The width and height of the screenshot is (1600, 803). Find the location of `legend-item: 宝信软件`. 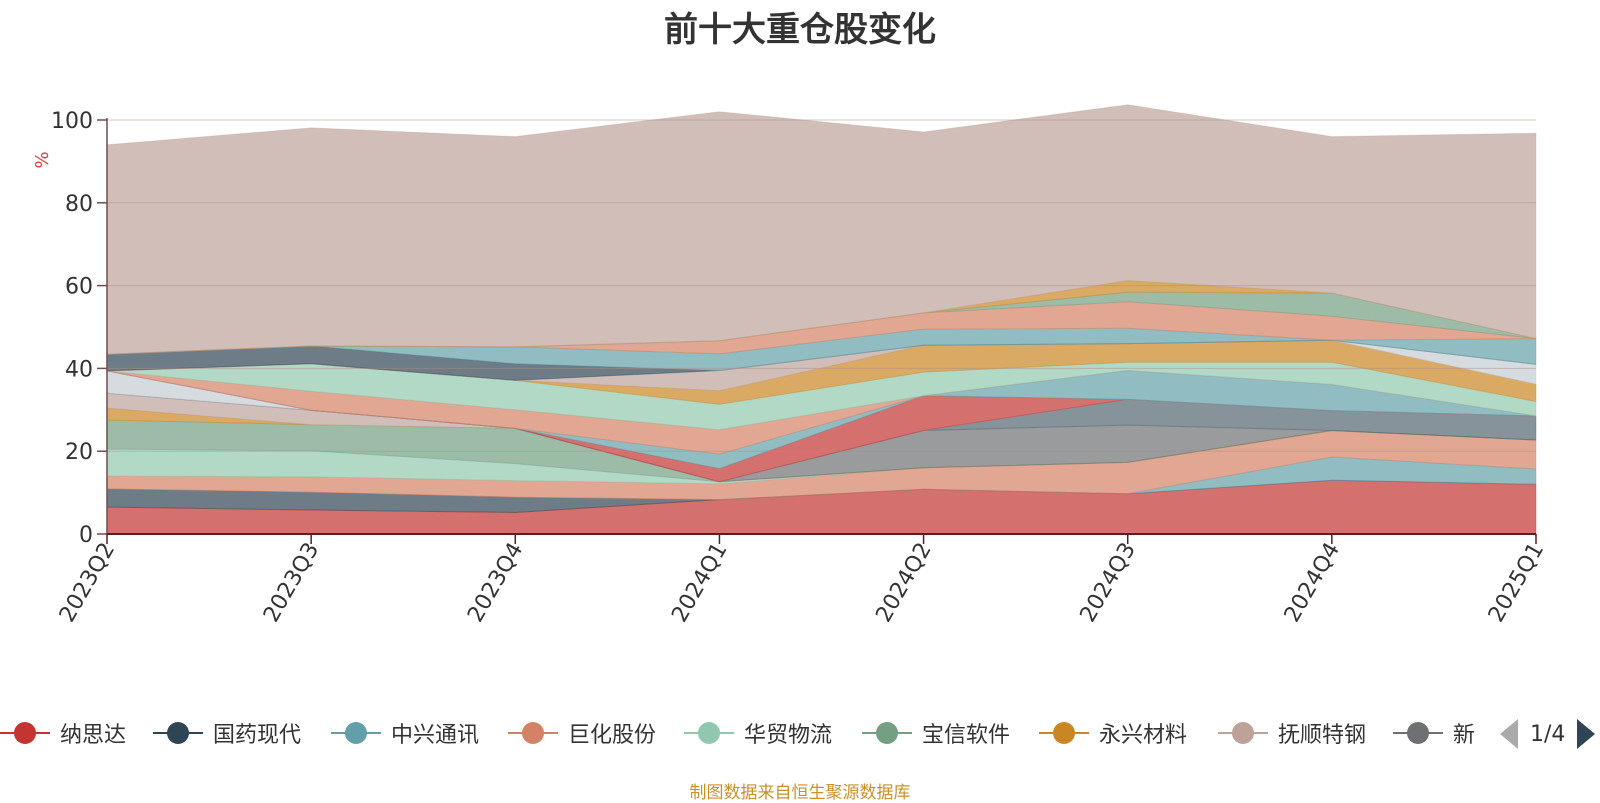

legend-item: 宝信软件 is located at coordinates (936, 733).